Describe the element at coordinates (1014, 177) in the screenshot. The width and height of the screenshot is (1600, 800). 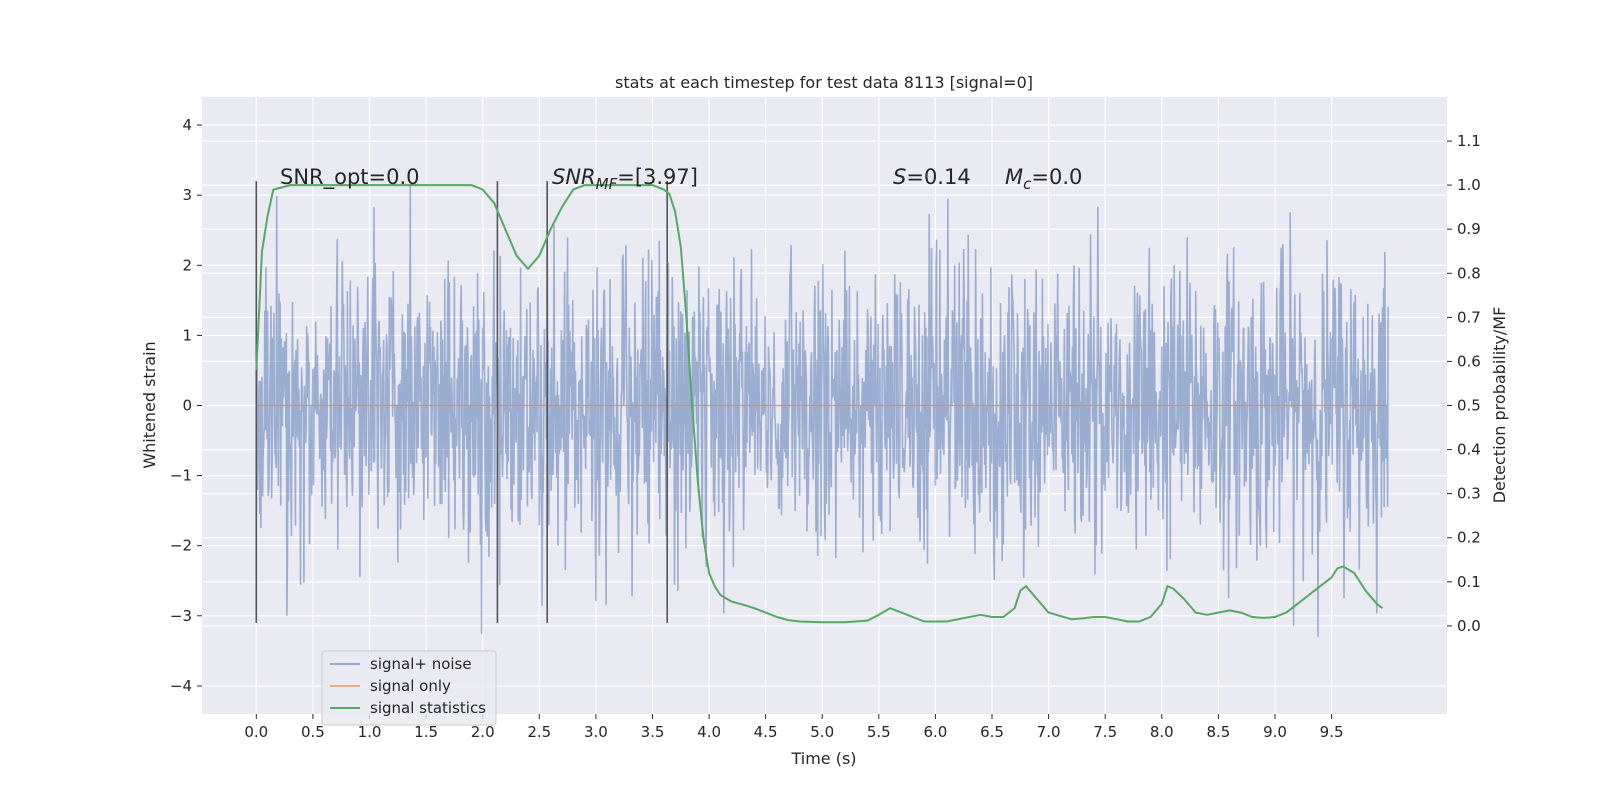
I see `annotation-mc-symbol: M` at that location.